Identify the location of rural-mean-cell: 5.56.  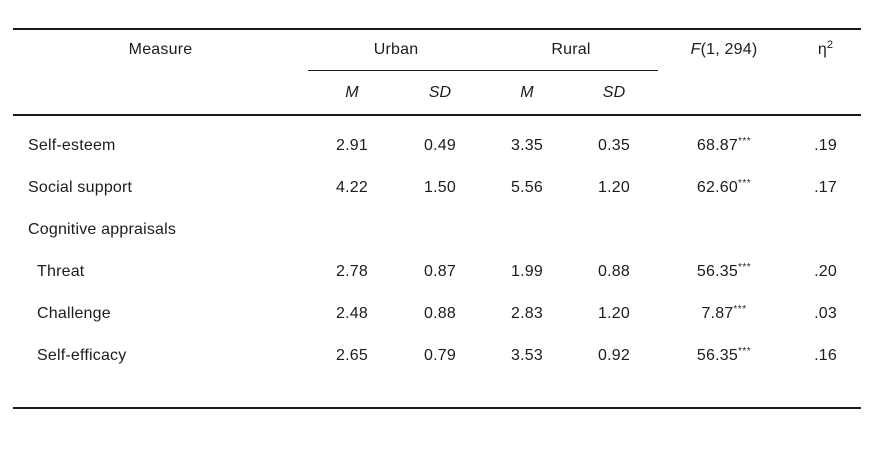
(527, 187).